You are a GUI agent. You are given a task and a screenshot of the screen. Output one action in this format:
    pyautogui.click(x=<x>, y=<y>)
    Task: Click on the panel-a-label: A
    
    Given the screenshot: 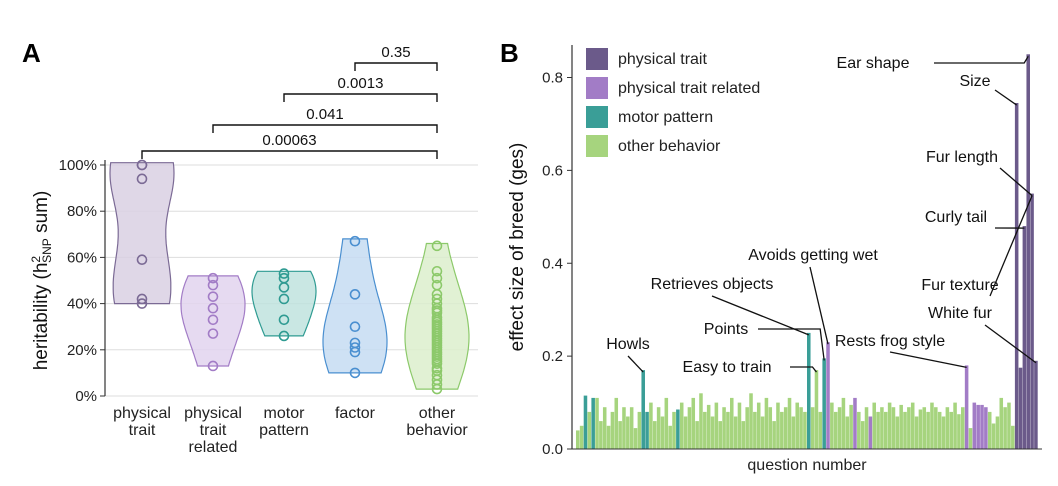 What is the action you would take?
    pyautogui.click(x=31, y=53)
    